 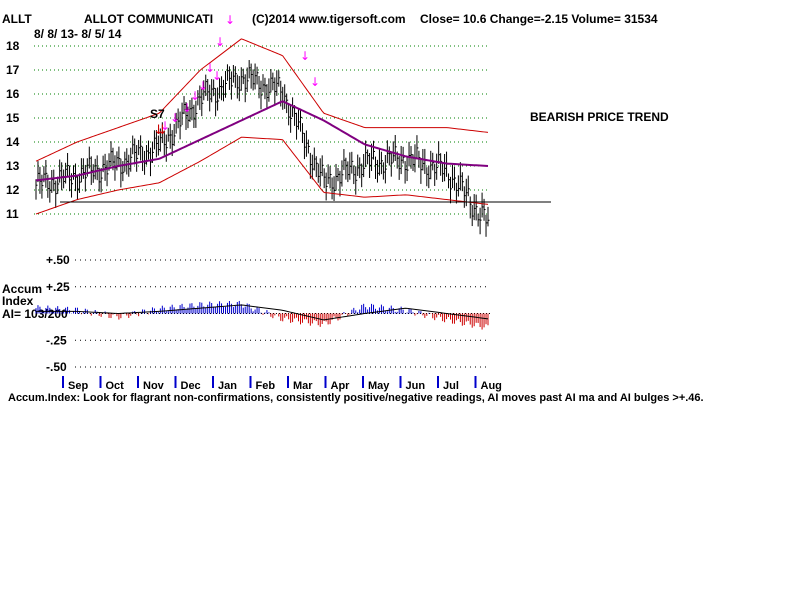 What do you see at coordinates (191, 386) in the screenshot?
I see `month-label: Dec` at bounding box center [191, 386].